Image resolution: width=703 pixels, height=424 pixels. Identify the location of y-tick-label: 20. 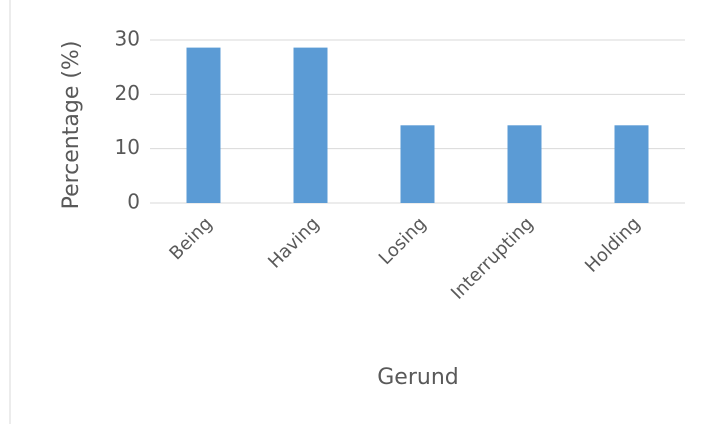
(127, 93).